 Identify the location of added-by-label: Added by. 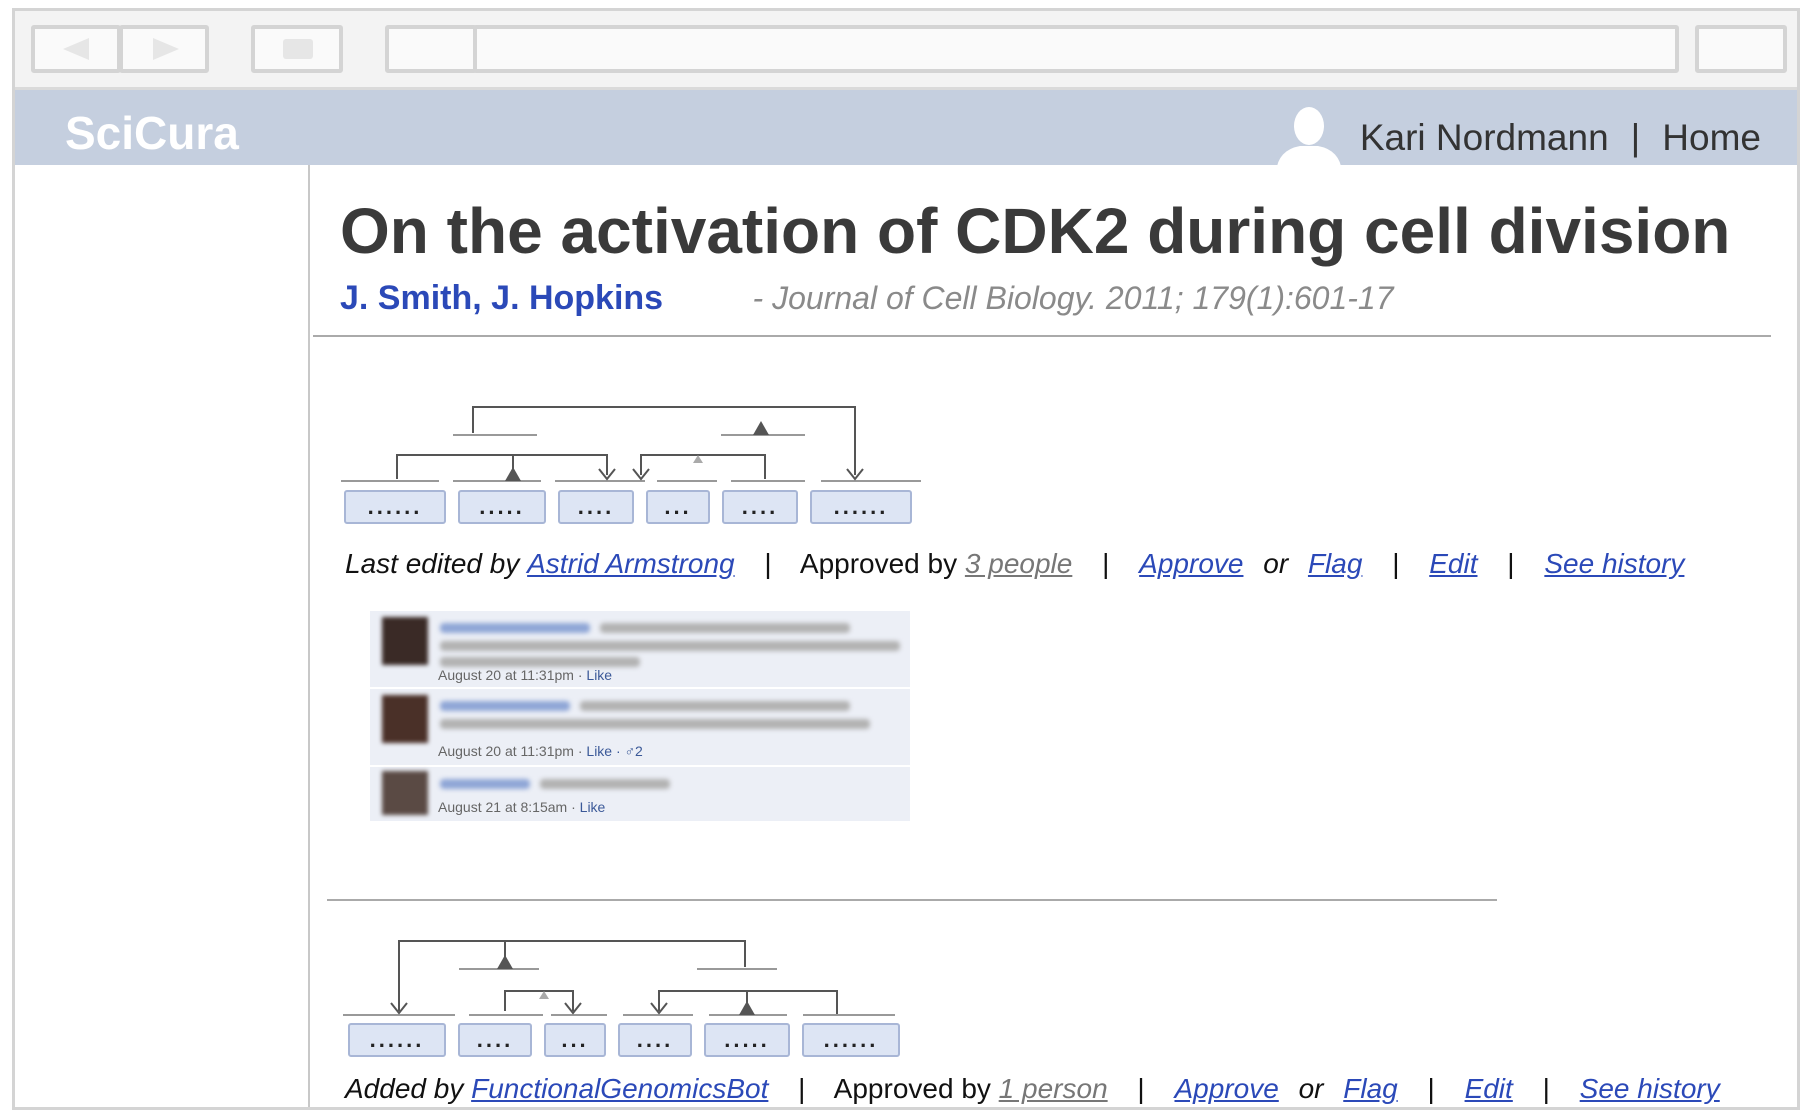
(404, 1088).